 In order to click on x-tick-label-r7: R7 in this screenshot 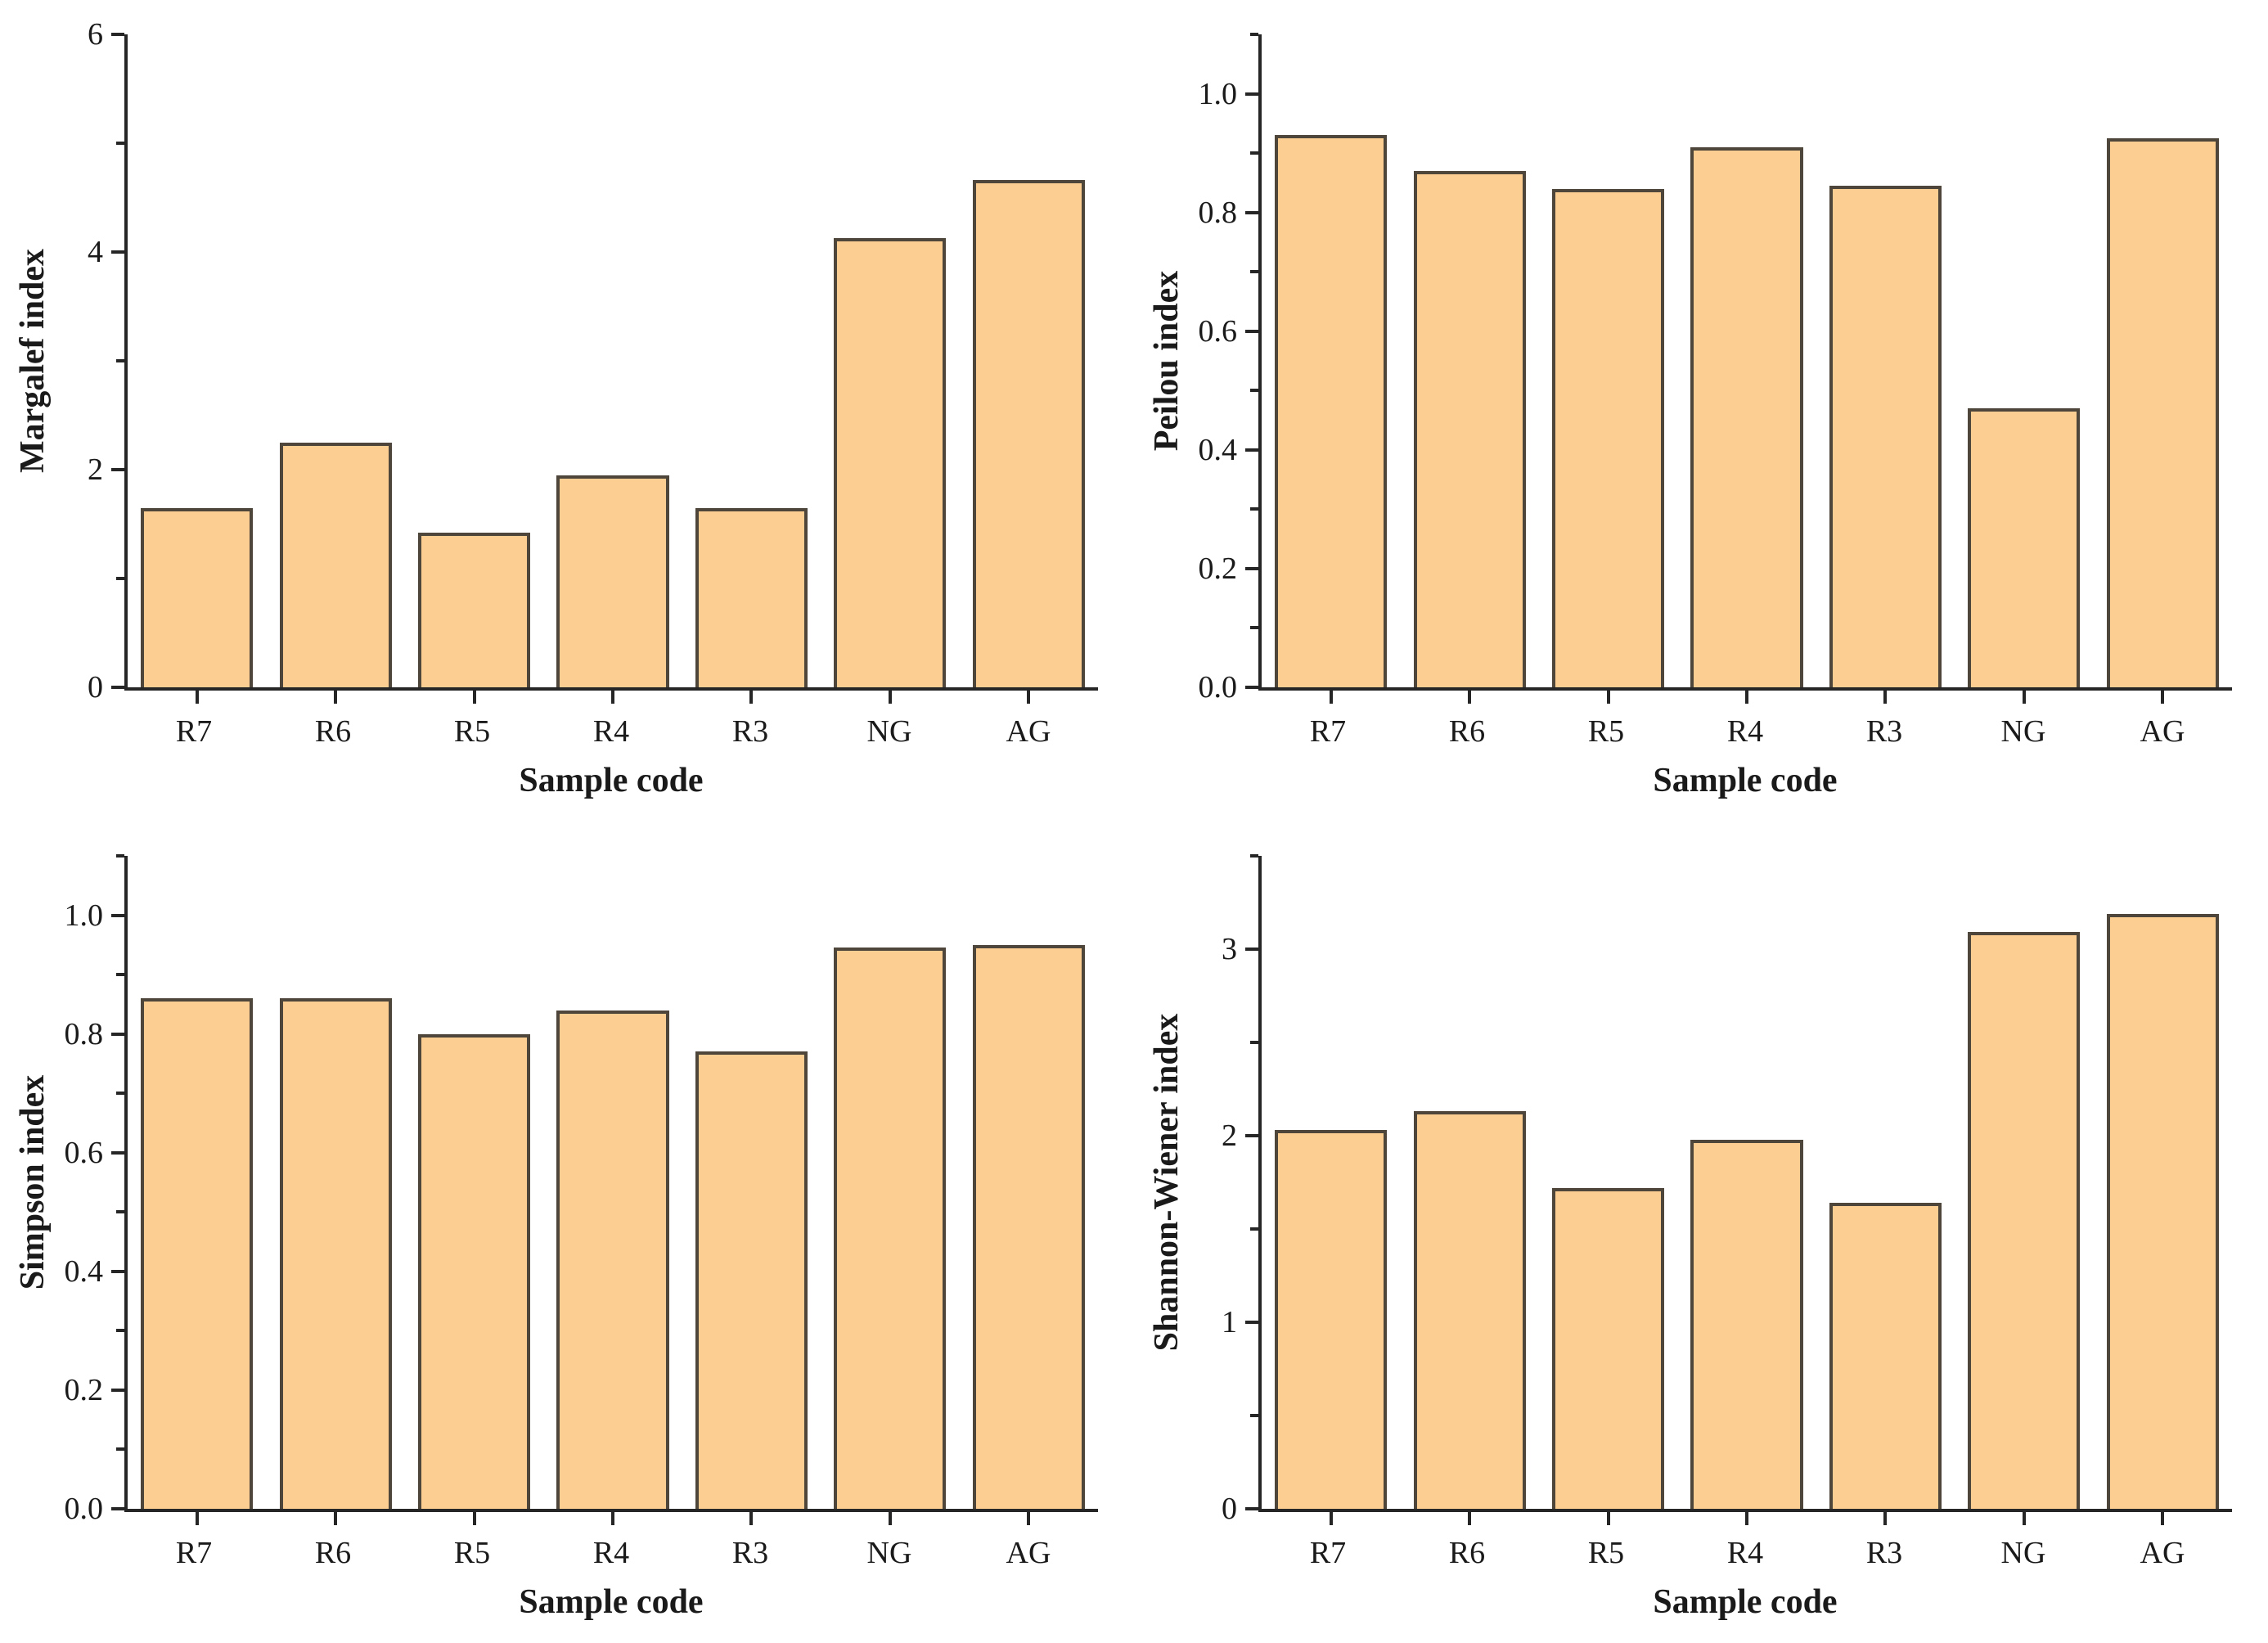, I will do `click(1328, 731)`.